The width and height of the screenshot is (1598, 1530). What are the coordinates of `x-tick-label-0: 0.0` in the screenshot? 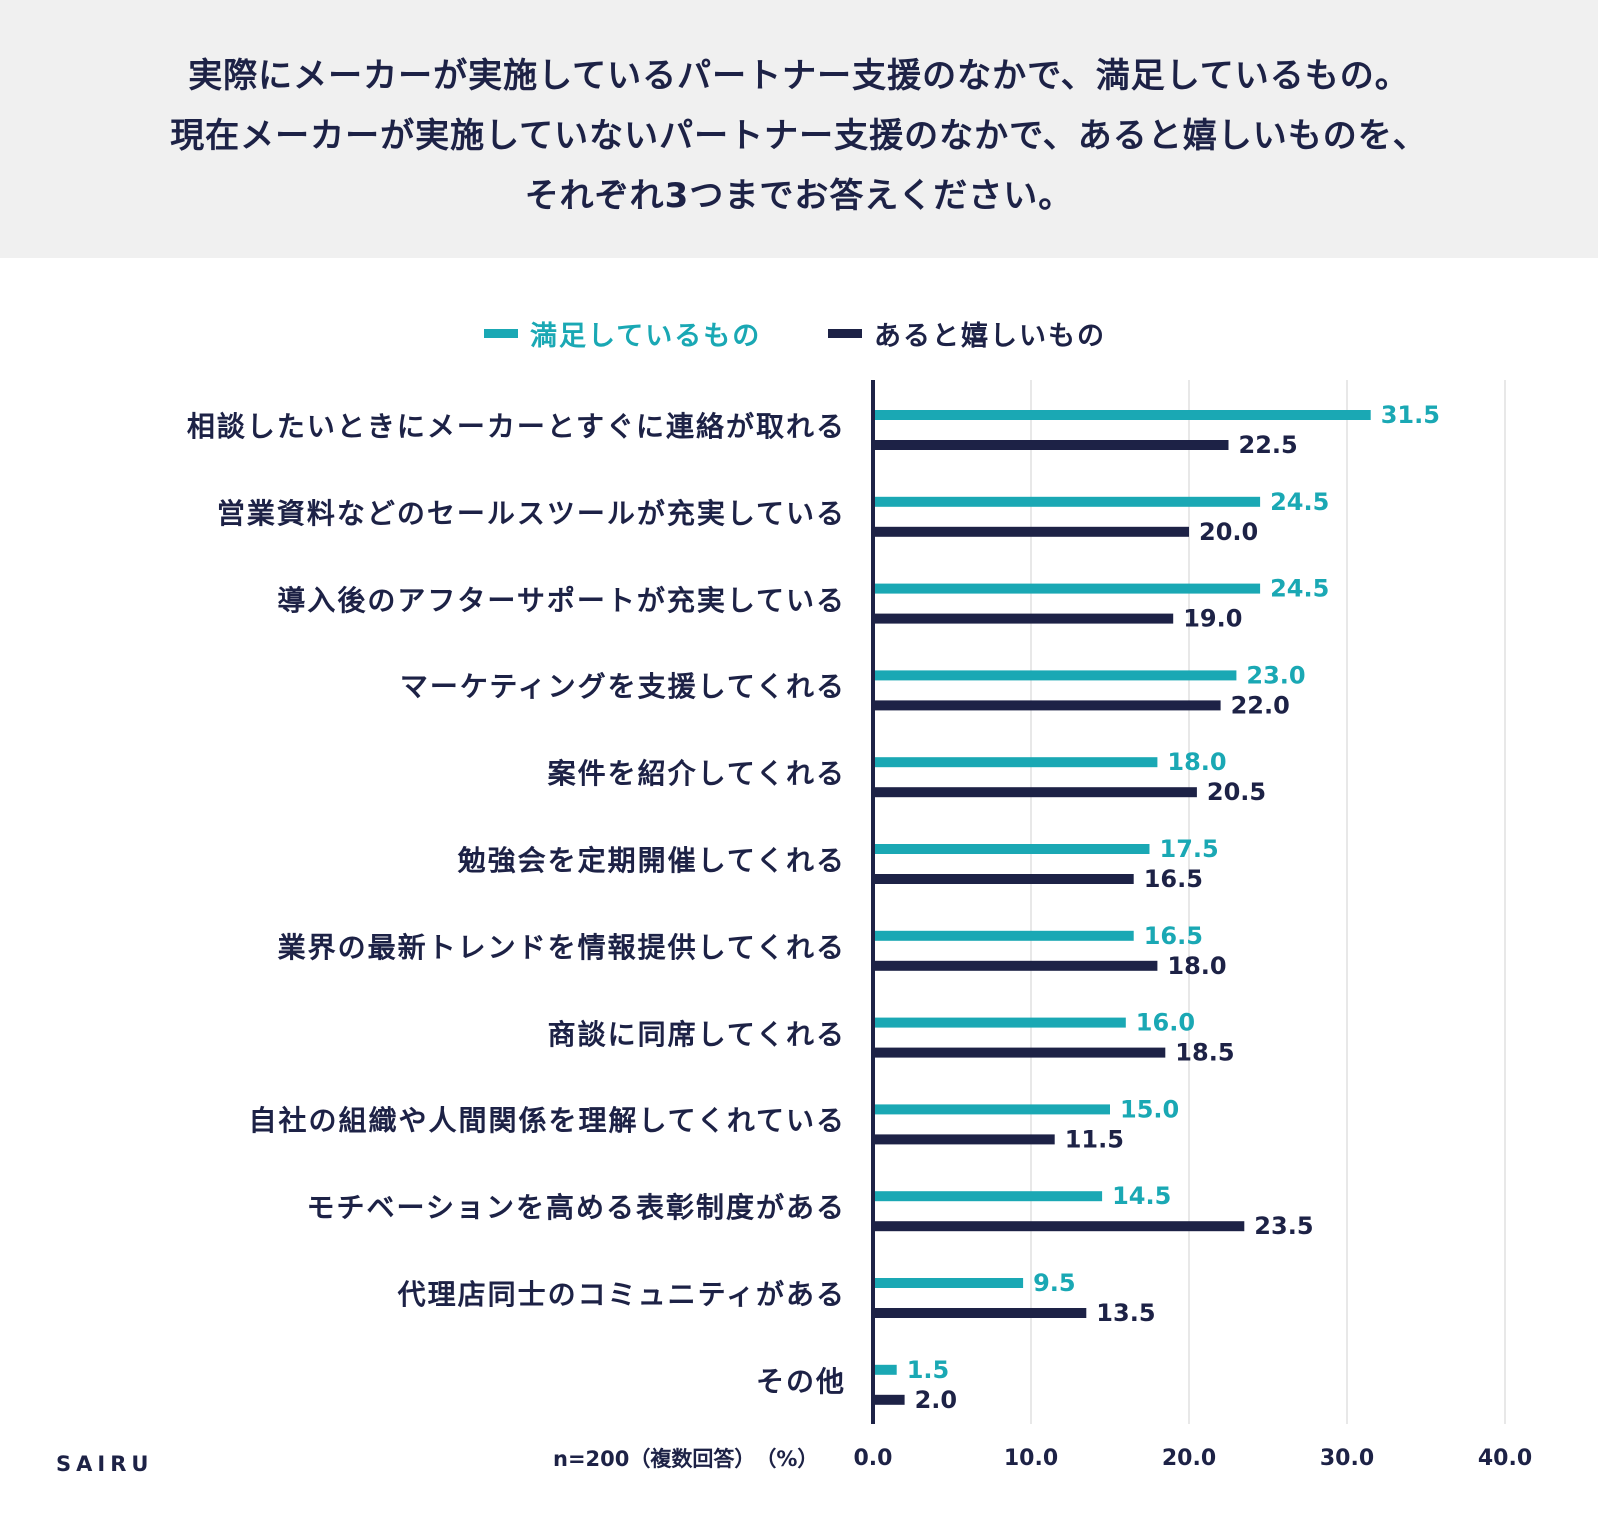 It's located at (873, 1458).